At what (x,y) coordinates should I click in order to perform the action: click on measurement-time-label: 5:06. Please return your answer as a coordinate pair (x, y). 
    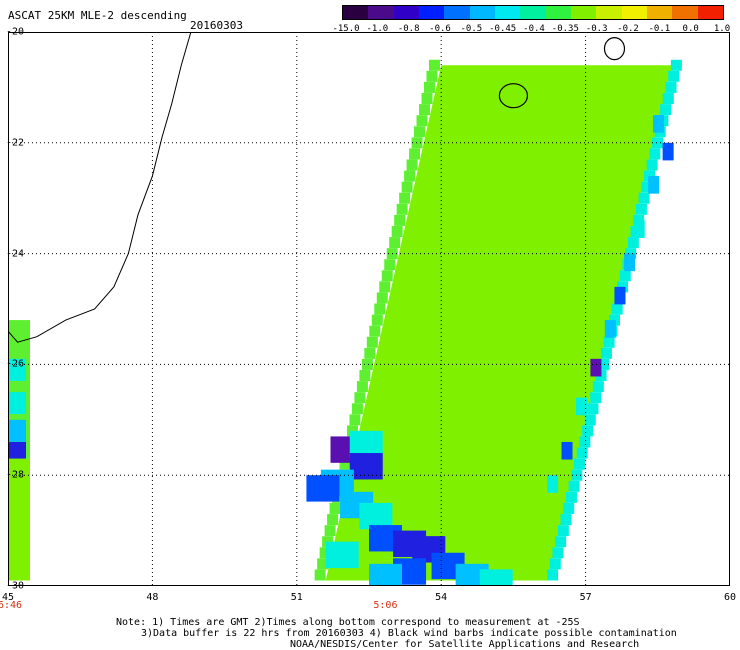
    Looking at the image, I should click on (385, 605).